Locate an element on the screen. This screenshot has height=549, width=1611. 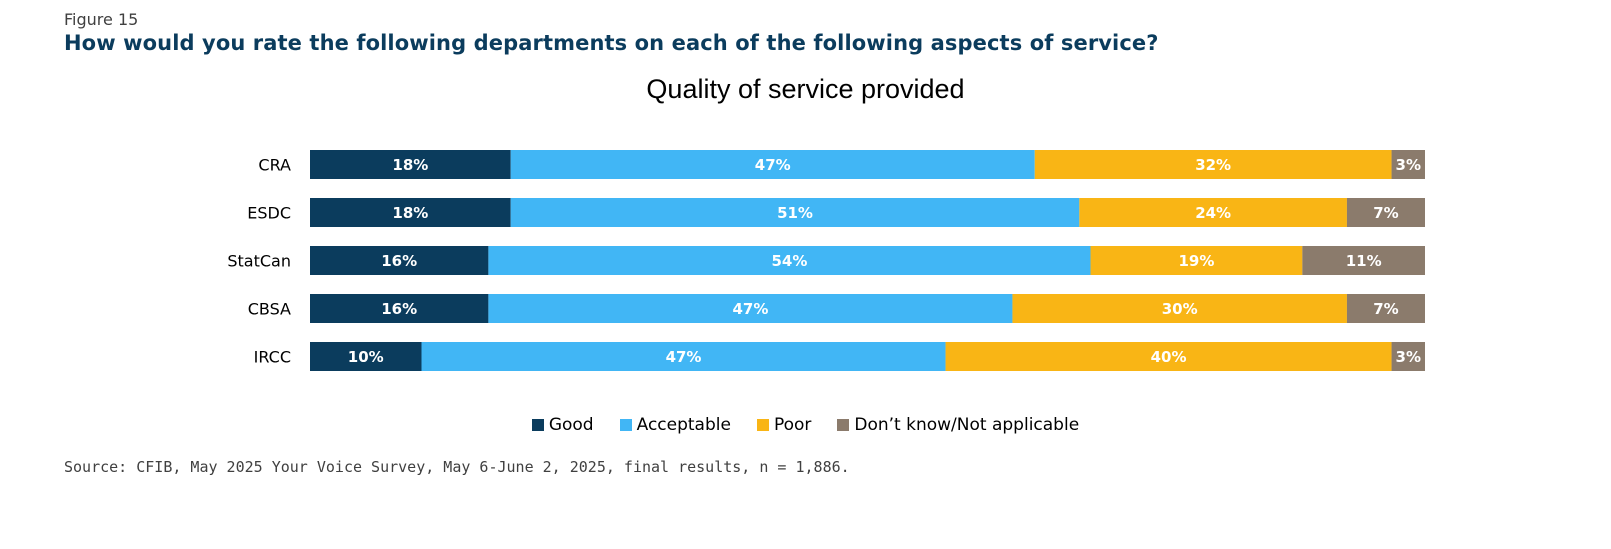
data-label-cbsa-2: 30% is located at coordinates (1180, 309).